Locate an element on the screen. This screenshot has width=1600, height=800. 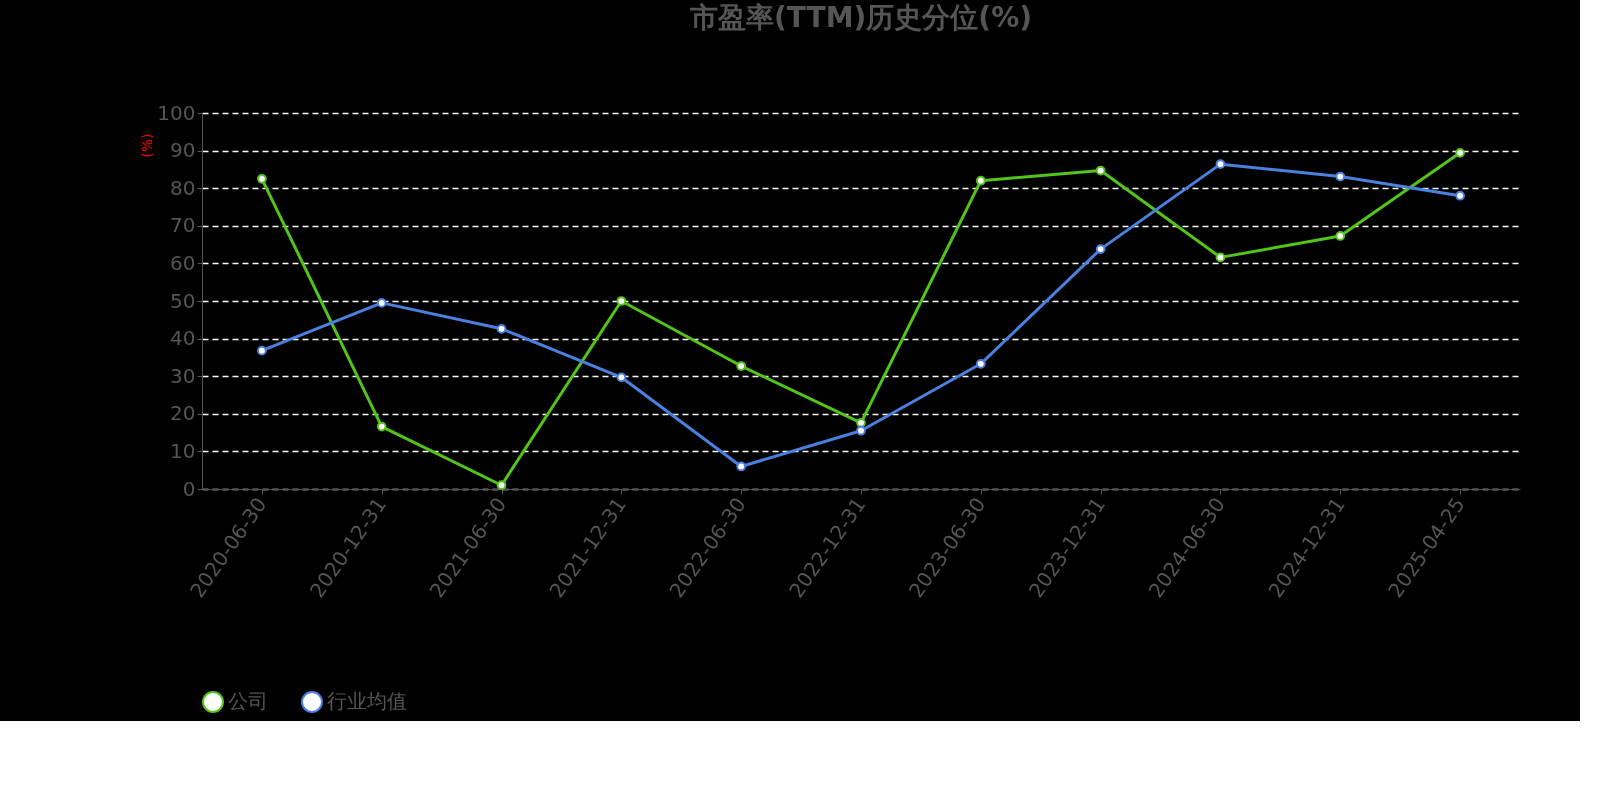
legend-label: 公司 is located at coordinates (248, 701).